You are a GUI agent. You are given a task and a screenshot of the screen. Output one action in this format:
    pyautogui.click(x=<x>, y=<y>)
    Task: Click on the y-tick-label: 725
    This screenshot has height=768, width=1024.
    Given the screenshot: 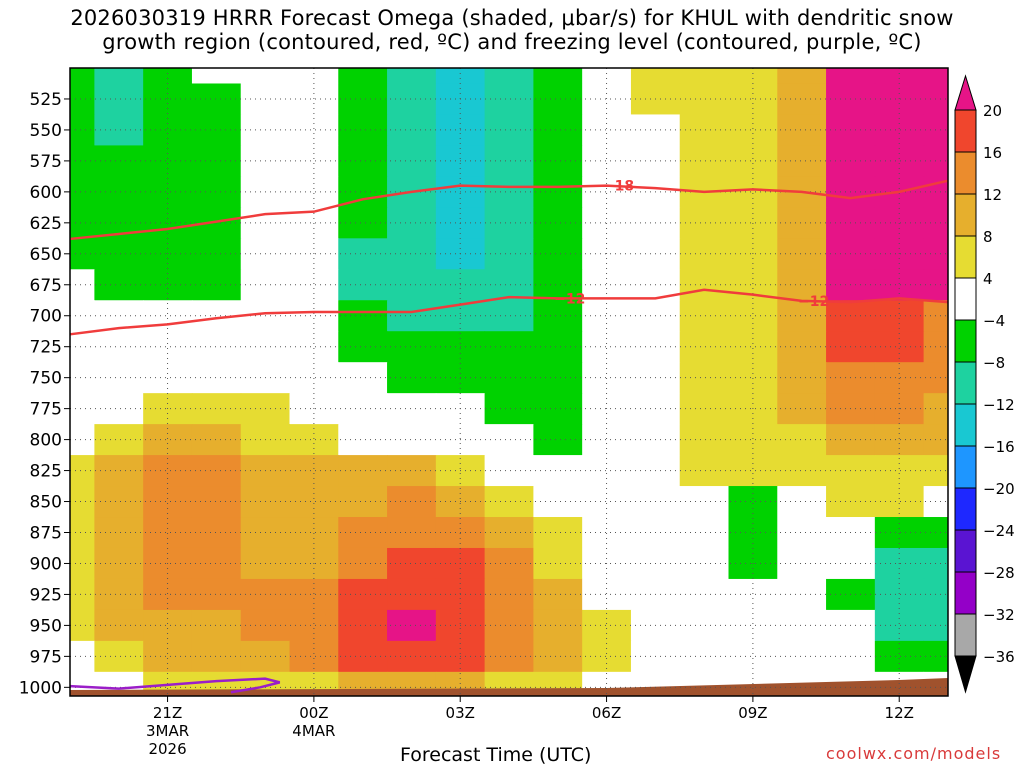 What is the action you would take?
    pyautogui.click(x=46, y=348)
    